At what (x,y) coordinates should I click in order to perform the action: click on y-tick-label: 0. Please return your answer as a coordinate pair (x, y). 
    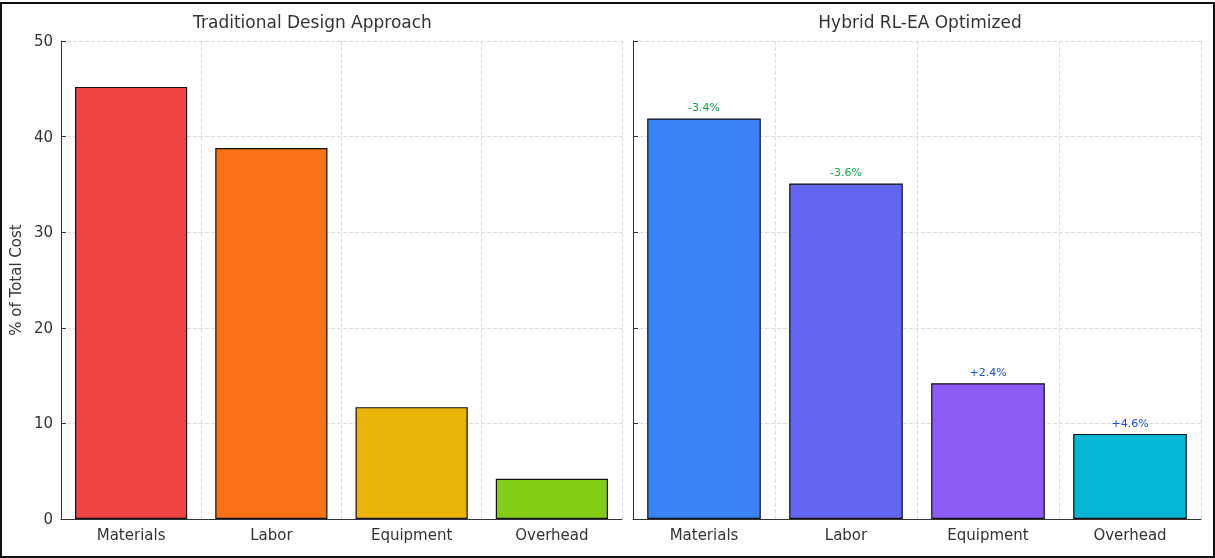
    Looking at the image, I should click on (48, 519).